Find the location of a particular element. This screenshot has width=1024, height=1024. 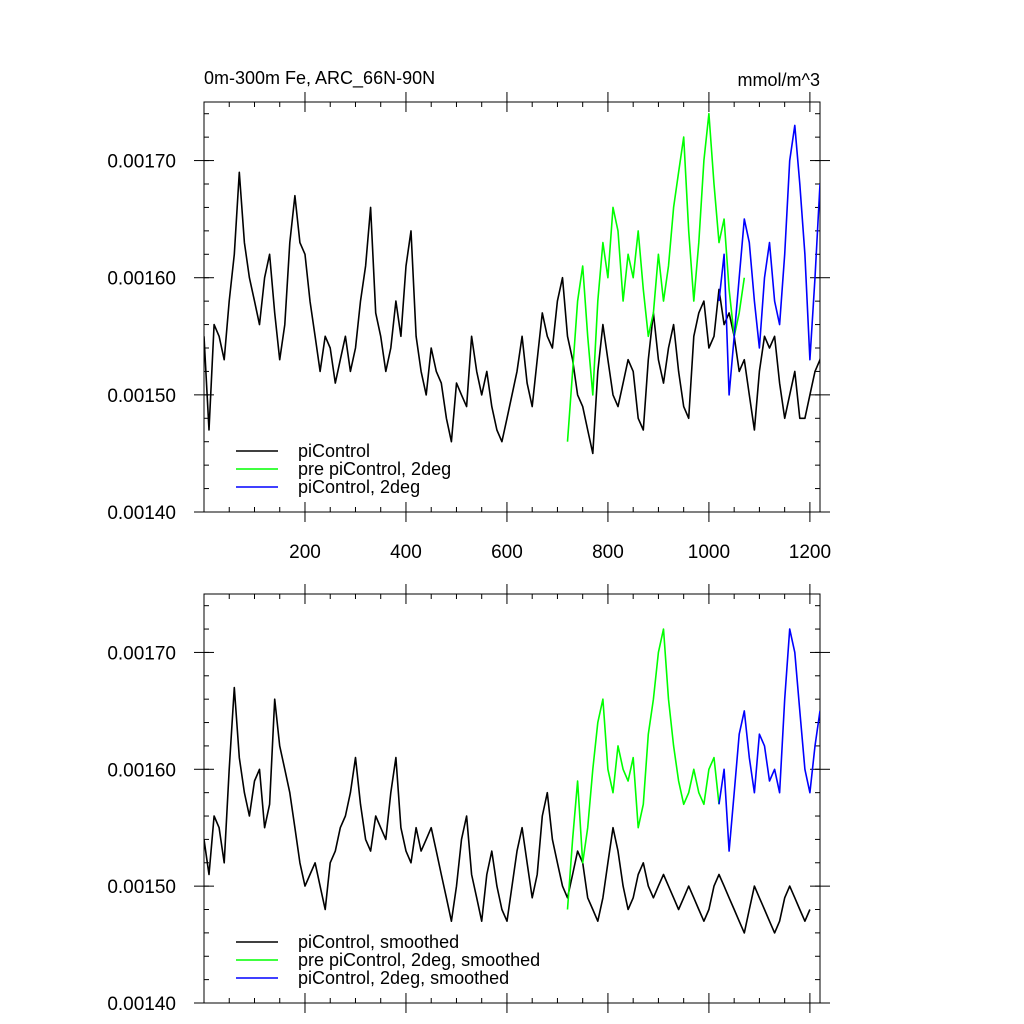

series-line-picontrol-2deg is located at coordinates (769, 260).